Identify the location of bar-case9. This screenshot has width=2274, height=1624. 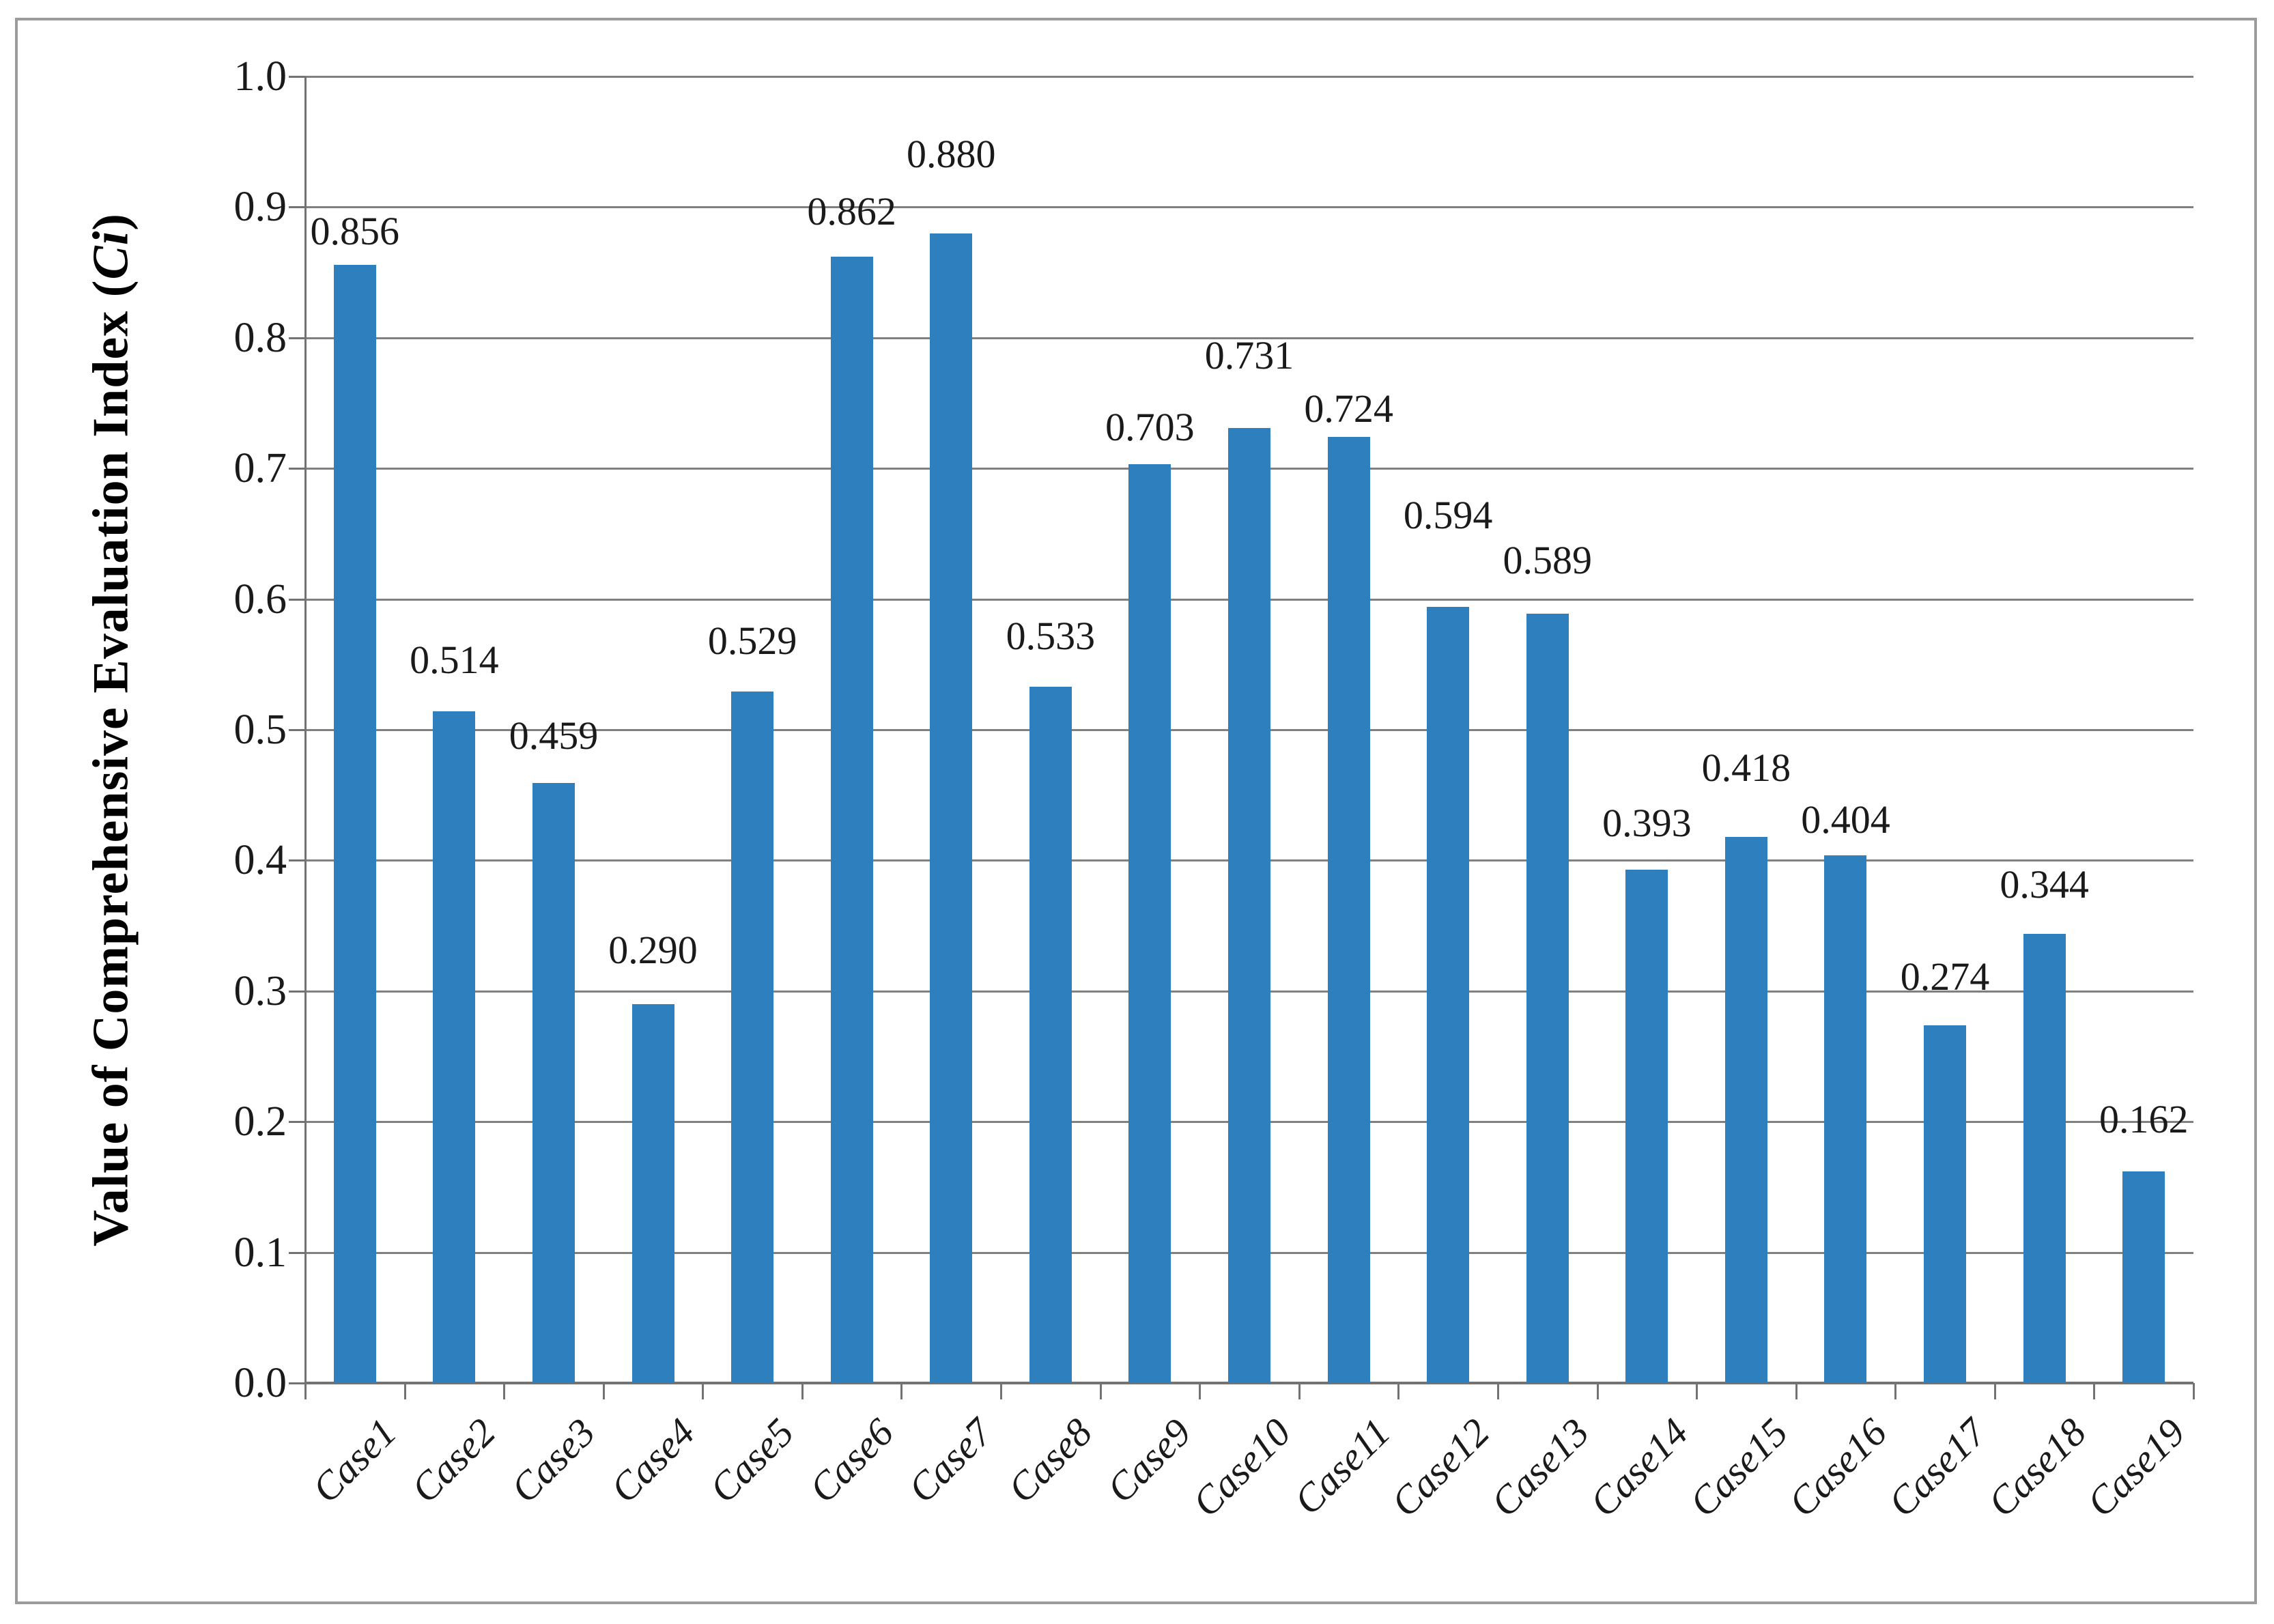
(1149, 923).